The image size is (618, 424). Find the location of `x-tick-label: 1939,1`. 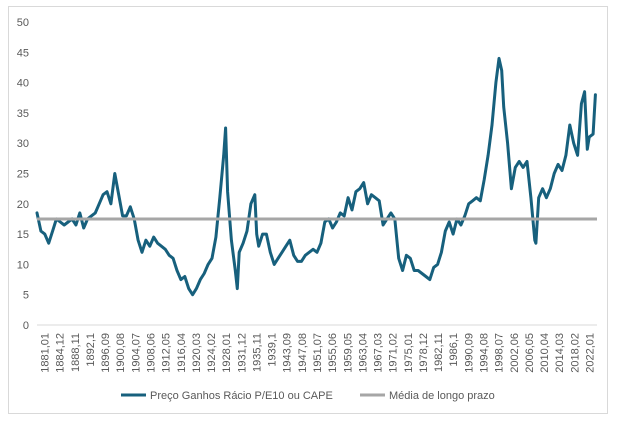

x-tick-label: 1939,1 is located at coordinates (273, 350).